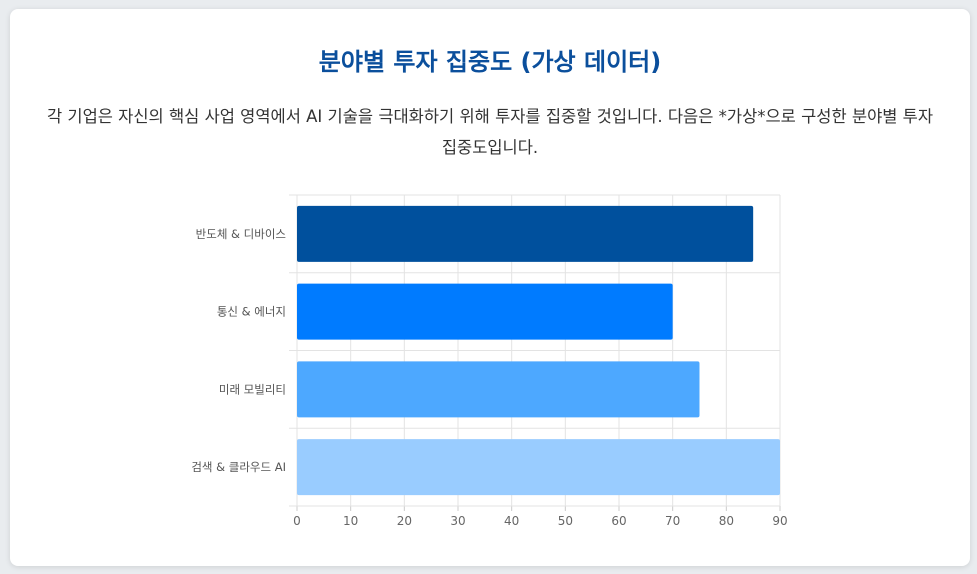  What do you see at coordinates (618, 521) in the screenshot?
I see `x-tick-label: 60` at bounding box center [618, 521].